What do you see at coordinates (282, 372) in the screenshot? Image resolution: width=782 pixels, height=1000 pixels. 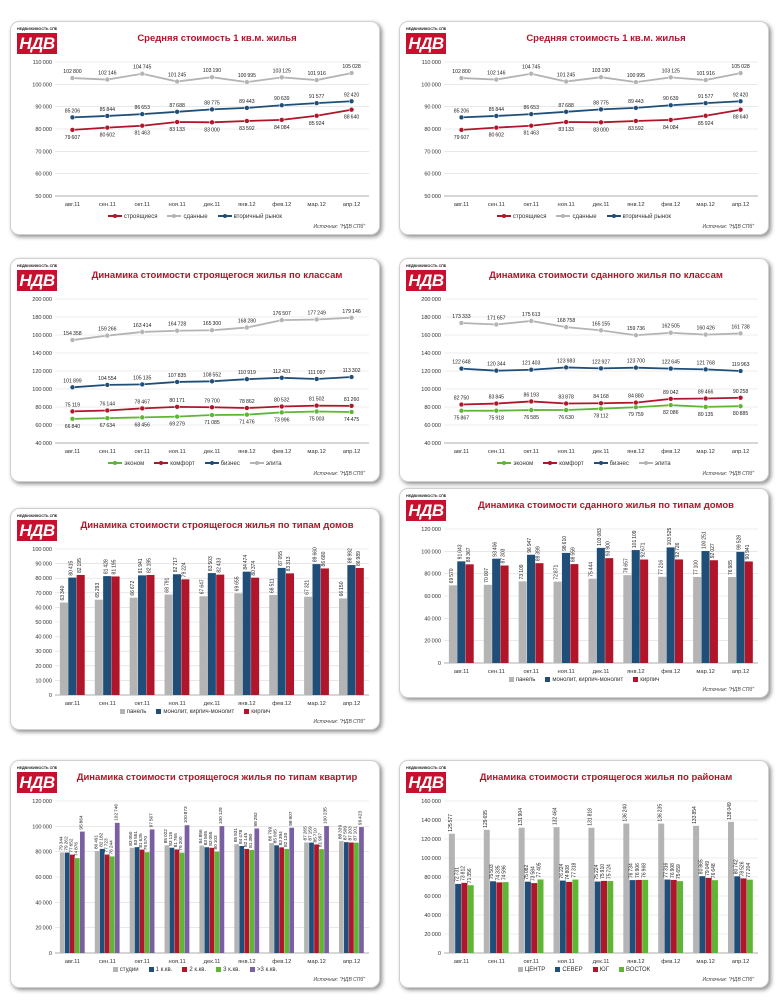 I see `data-label: 112 431` at bounding box center [282, 372].